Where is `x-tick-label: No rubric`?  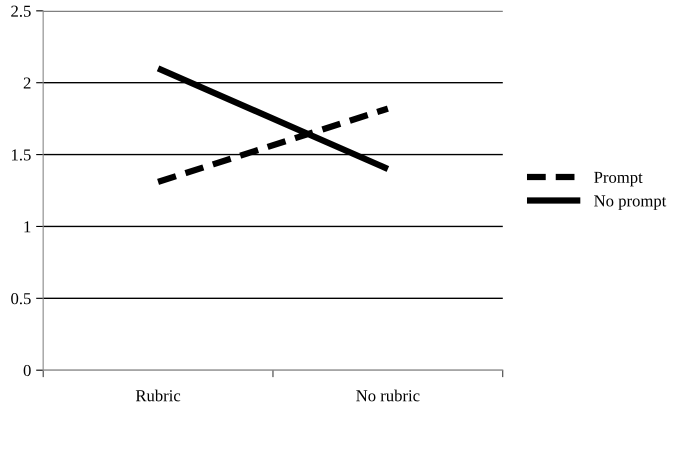 x-tick-label: No rubric is located at coordinates (388, 396).